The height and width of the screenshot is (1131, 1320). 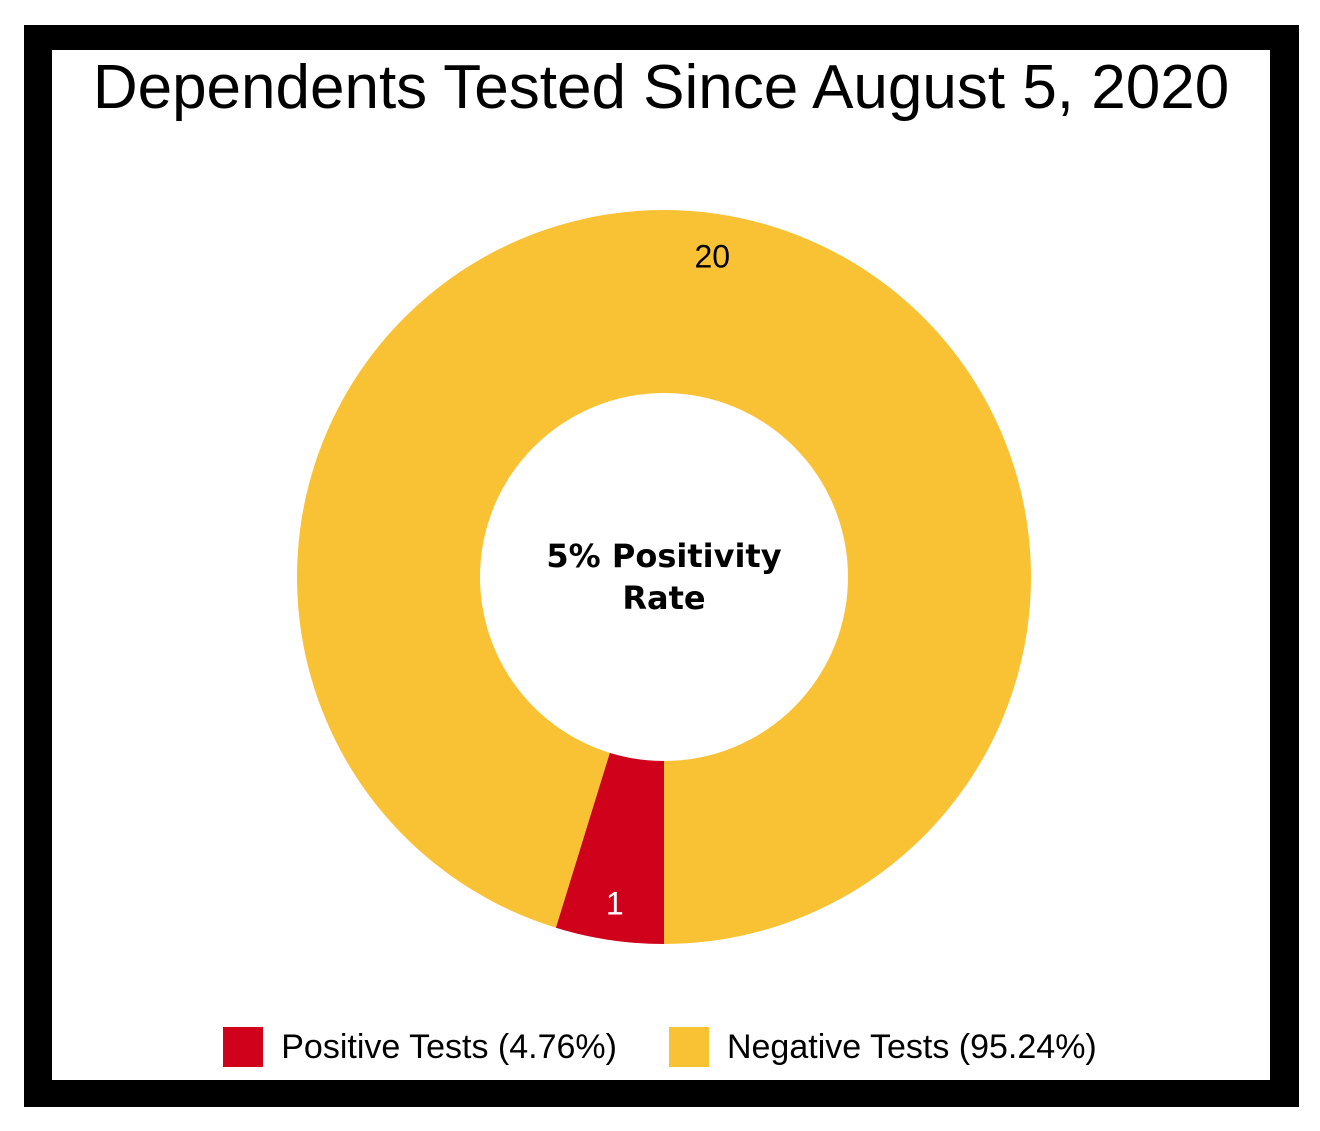 What do you see at coordinates (243, 1047) in the screenshot?
I see `legend-swatch-positive` at bounding box center [243, 1047].